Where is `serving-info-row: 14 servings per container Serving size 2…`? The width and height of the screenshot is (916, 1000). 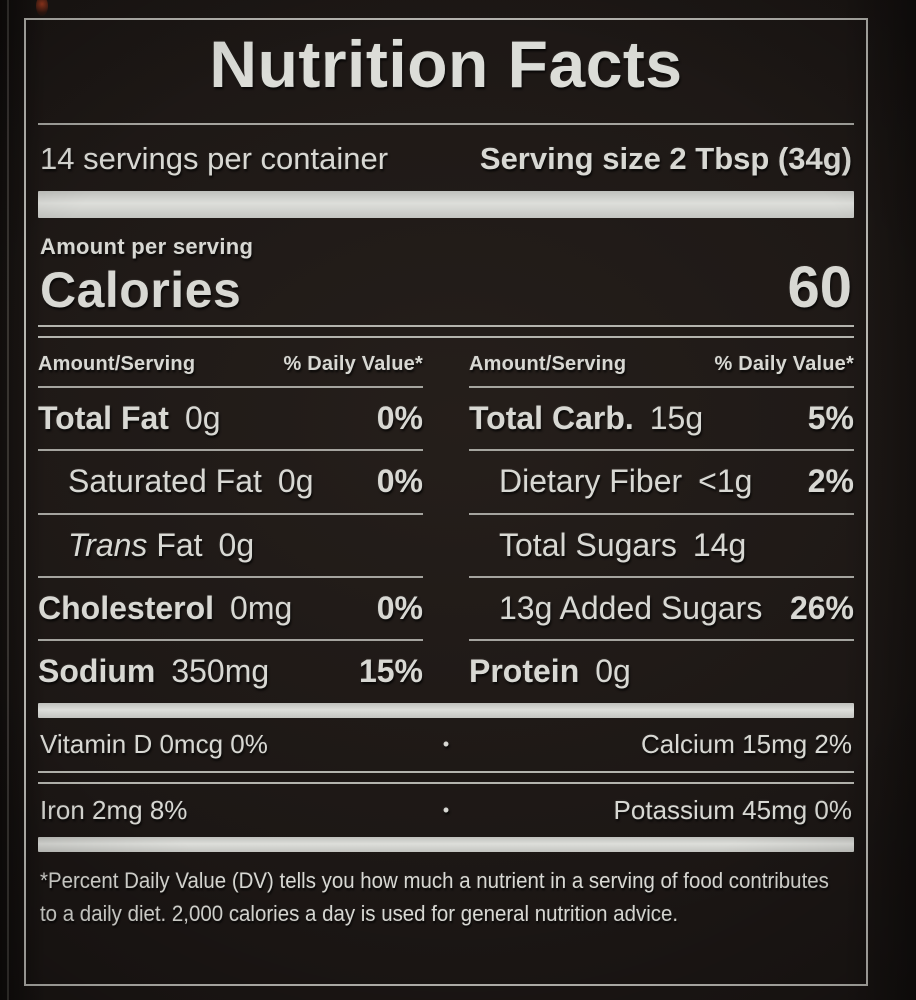
serving-info-row: 14 servings per container Serving size 2… is located at coordinates (446, 159).